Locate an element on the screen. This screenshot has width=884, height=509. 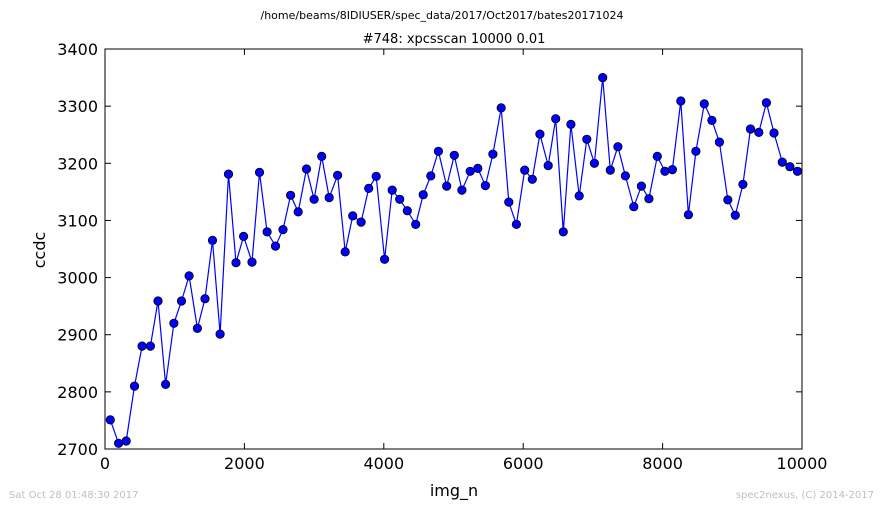
x-tick-label: 8000 is located at coordinates (662, 463).